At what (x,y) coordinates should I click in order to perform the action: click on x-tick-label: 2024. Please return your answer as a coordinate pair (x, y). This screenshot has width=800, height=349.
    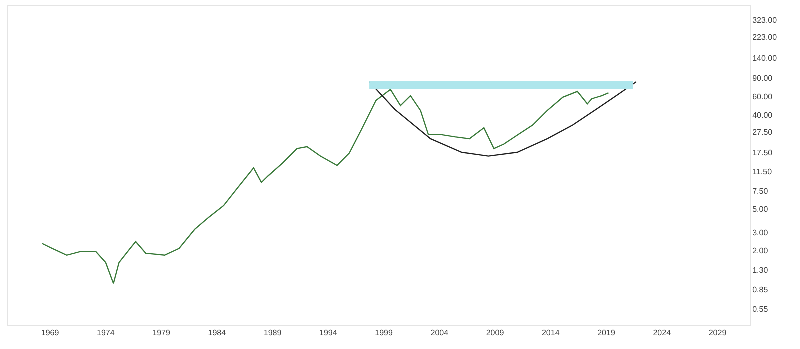
    Looking at the image, I should click on (662, 333).